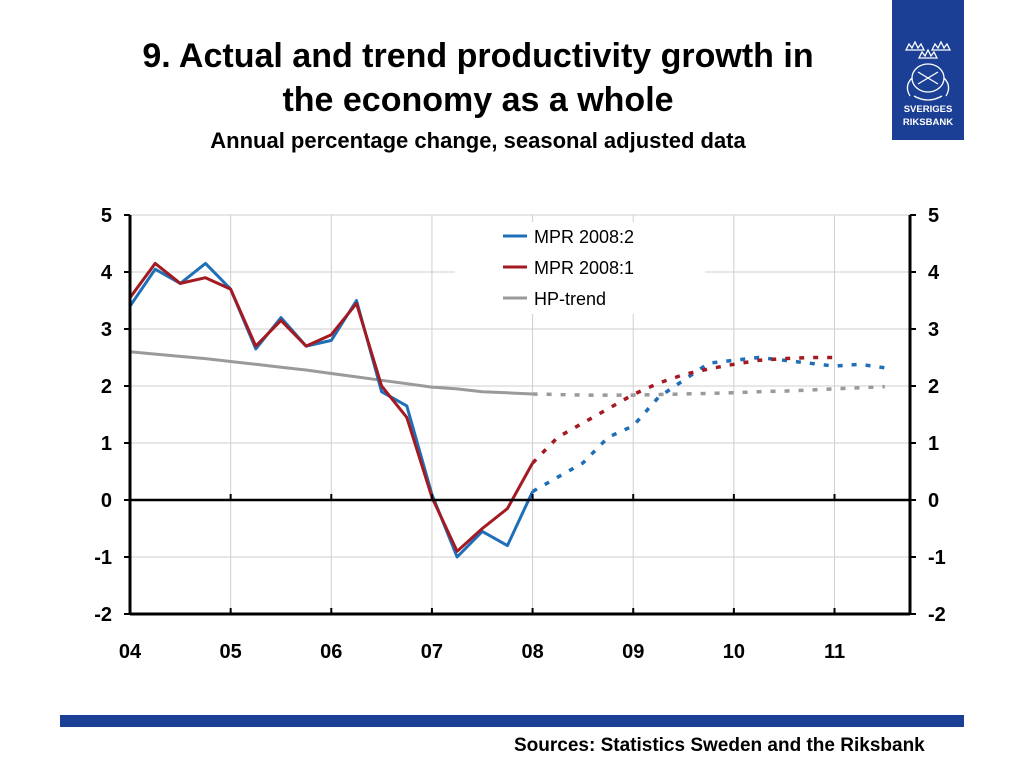  What do you see at coordinates (106, 216) in the screenshot?
I see `y-tick-label-left: 5` at bounding box center [106, 216].